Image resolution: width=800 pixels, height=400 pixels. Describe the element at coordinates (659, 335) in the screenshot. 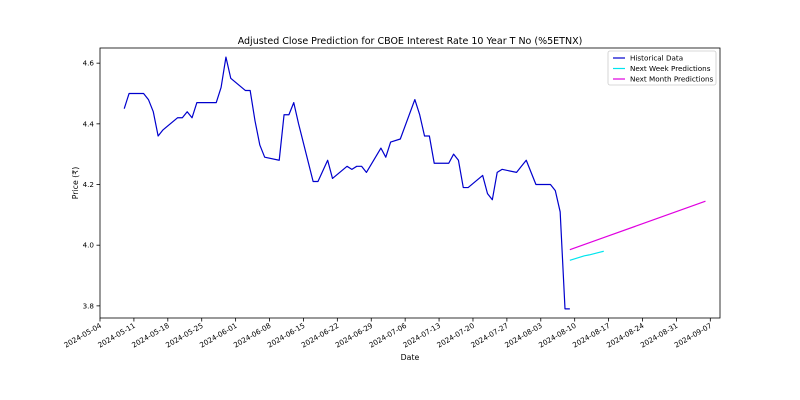

I see `x-tick-label: 2024-08-31` at that location.